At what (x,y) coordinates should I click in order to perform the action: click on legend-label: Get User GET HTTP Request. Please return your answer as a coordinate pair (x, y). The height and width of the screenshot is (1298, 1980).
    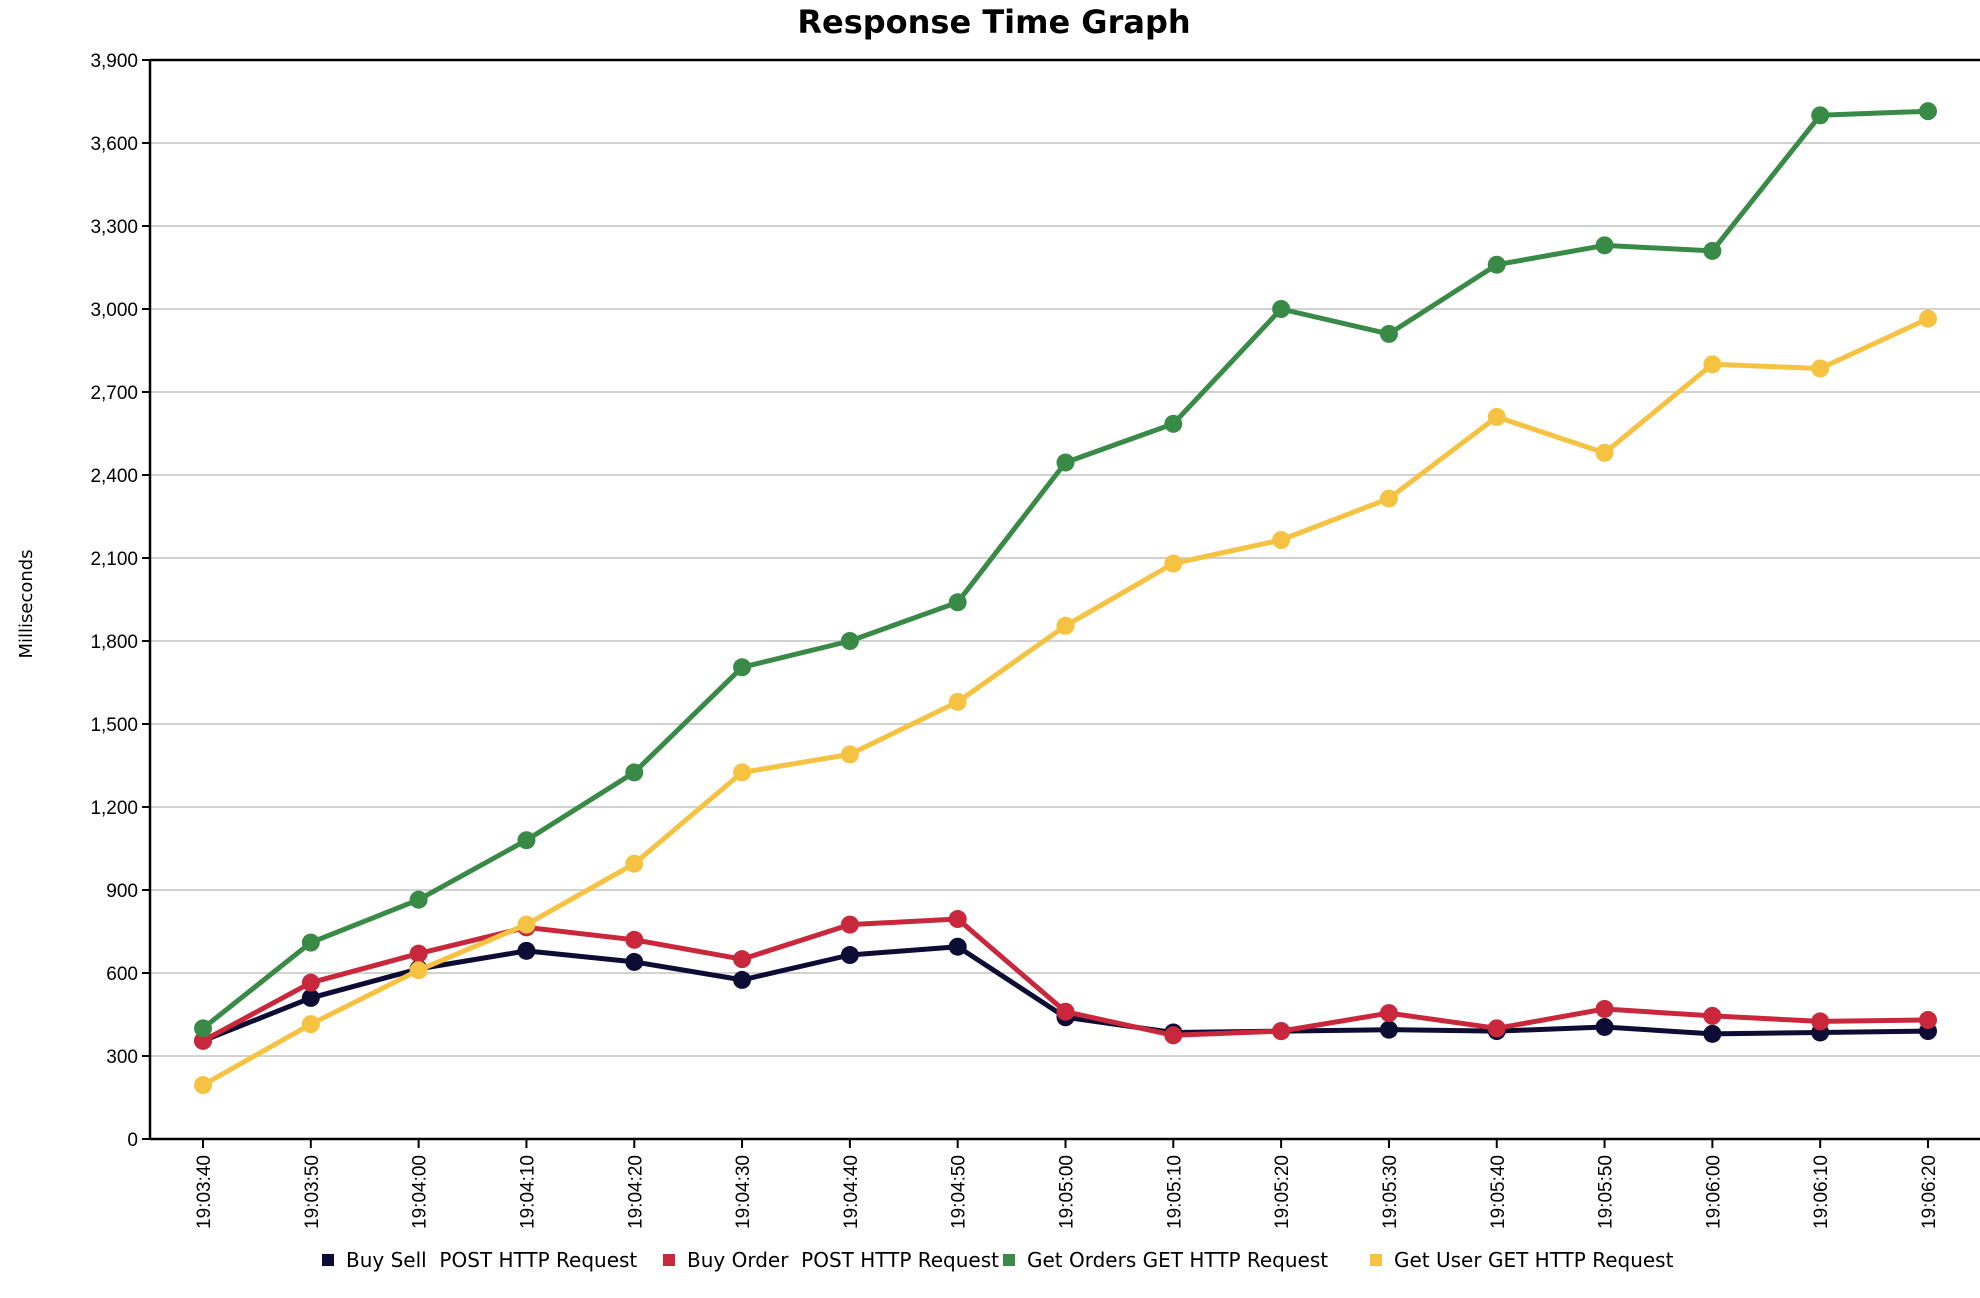
    Looking at the image, I should click on (1534, 1260).